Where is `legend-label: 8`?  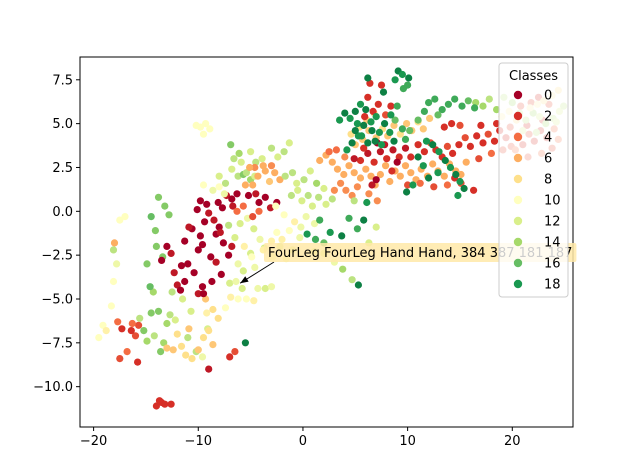 legend-label: 8 is located at coordinates (548, 180).